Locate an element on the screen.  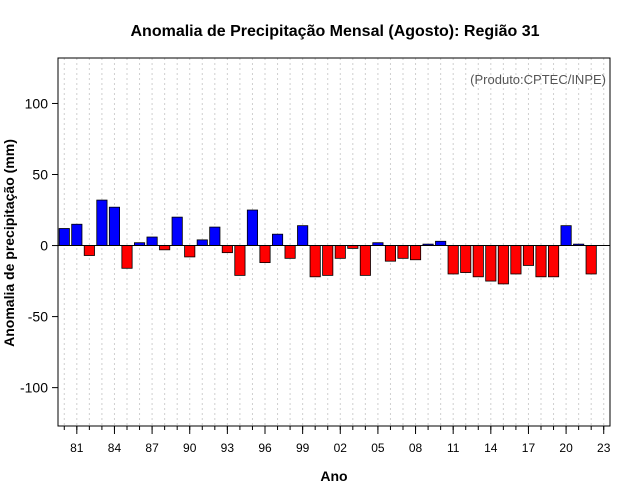
bar-1991 is located at coordinates (202, 242).